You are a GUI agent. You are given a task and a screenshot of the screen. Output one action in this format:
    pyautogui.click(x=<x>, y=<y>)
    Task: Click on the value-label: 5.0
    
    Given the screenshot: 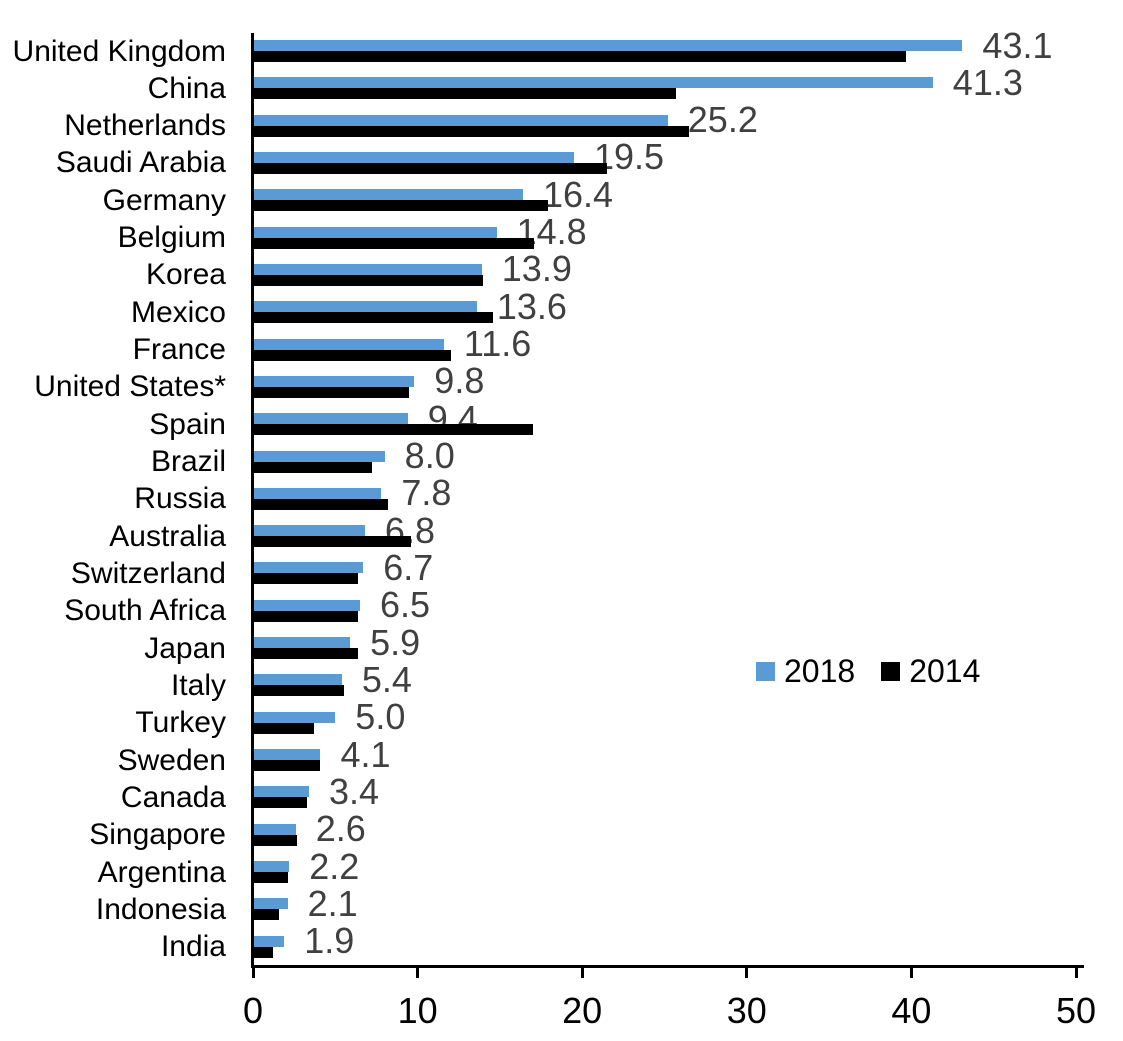 What is the action you would take?
    pyautogui.click(x=380, y=717)
    